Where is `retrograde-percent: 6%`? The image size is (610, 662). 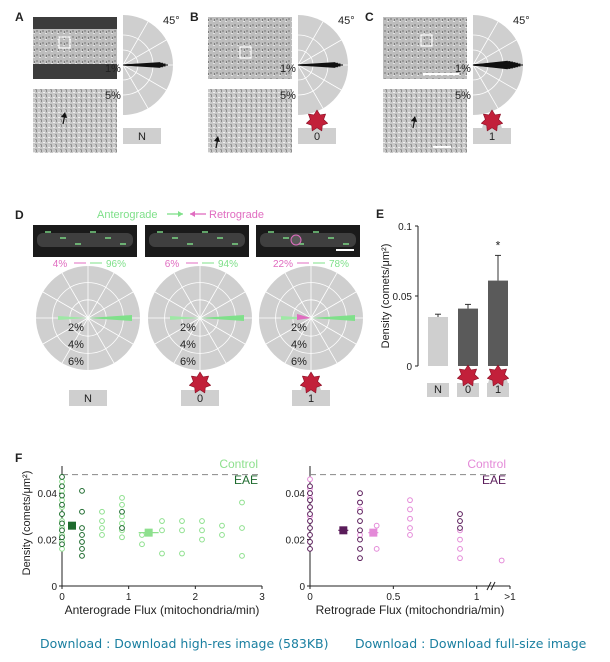 retrograde-percent: 6% is located at coordinates (172, 264).